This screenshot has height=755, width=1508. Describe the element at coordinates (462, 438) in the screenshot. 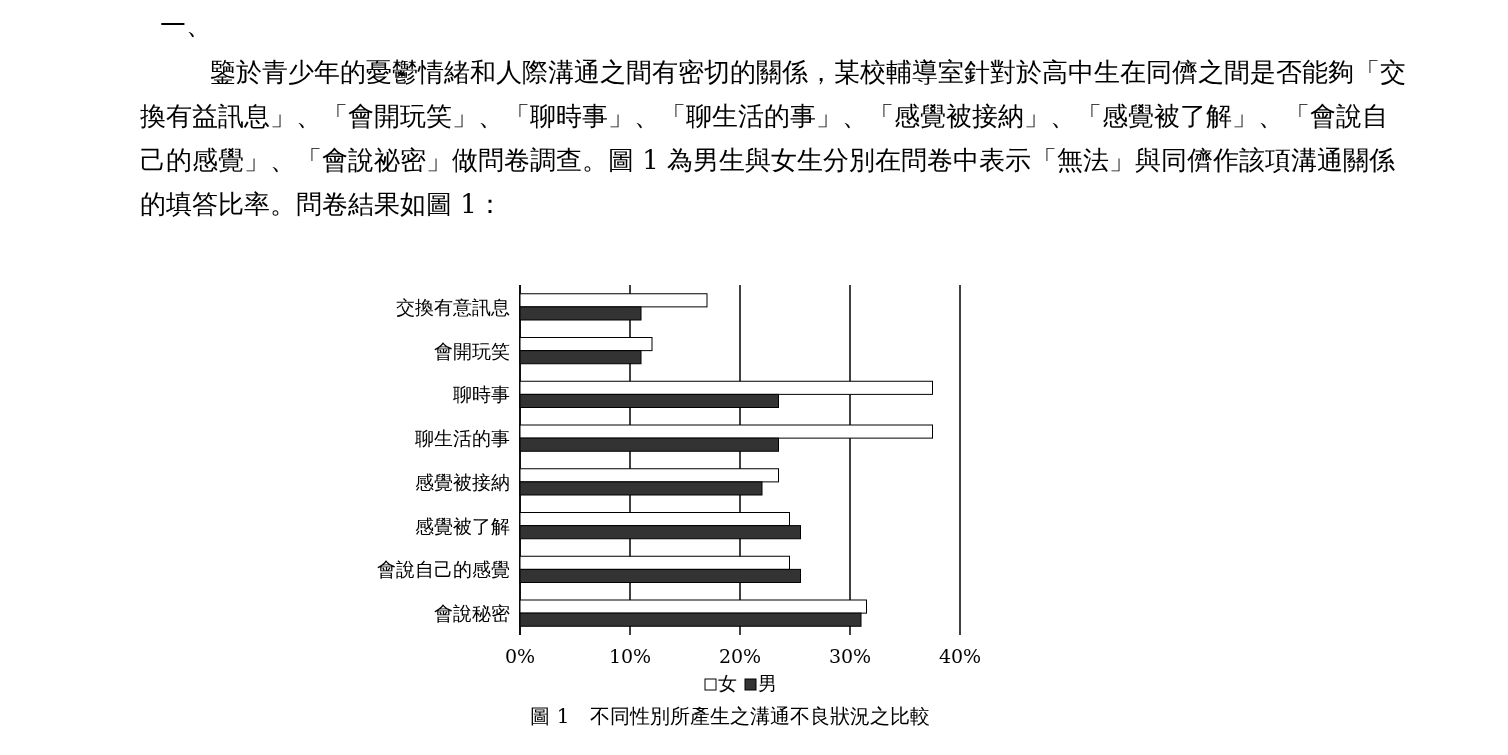

I see `y-tick-label: 聊生活的事` at that location.